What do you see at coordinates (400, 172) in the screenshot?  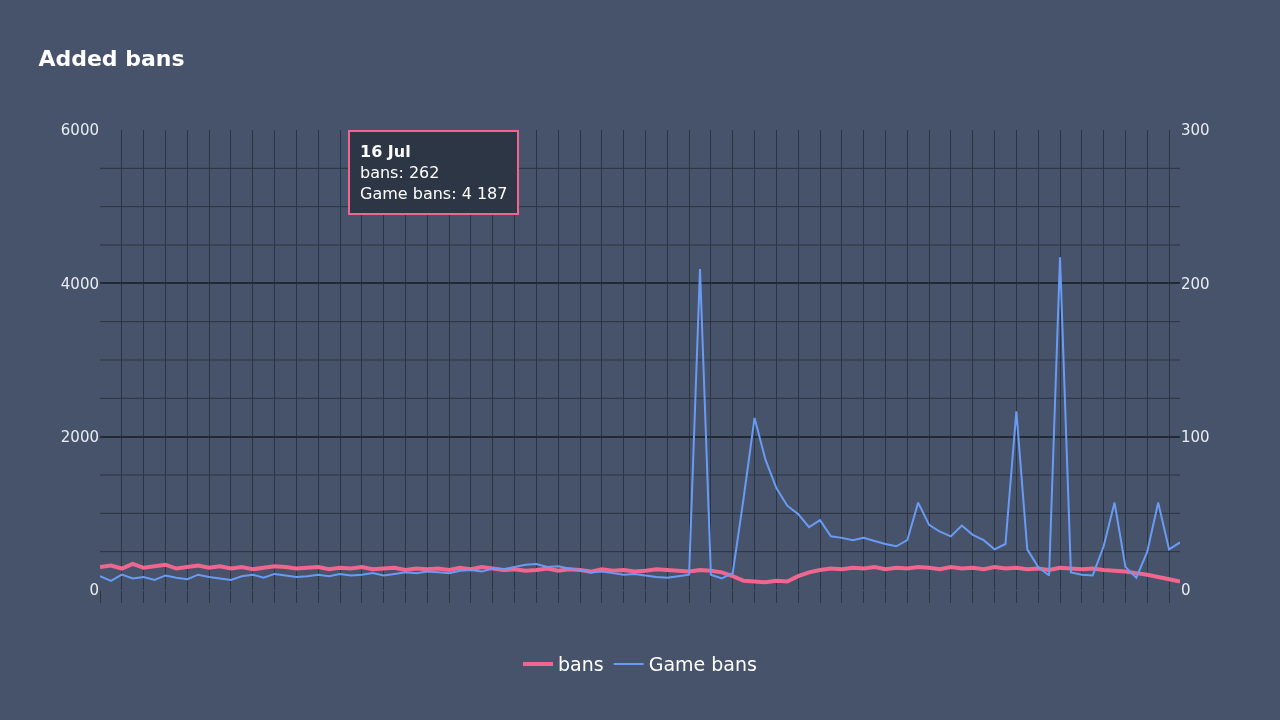 I see `annotation: bans: 262` at bounding box center [400, 172].